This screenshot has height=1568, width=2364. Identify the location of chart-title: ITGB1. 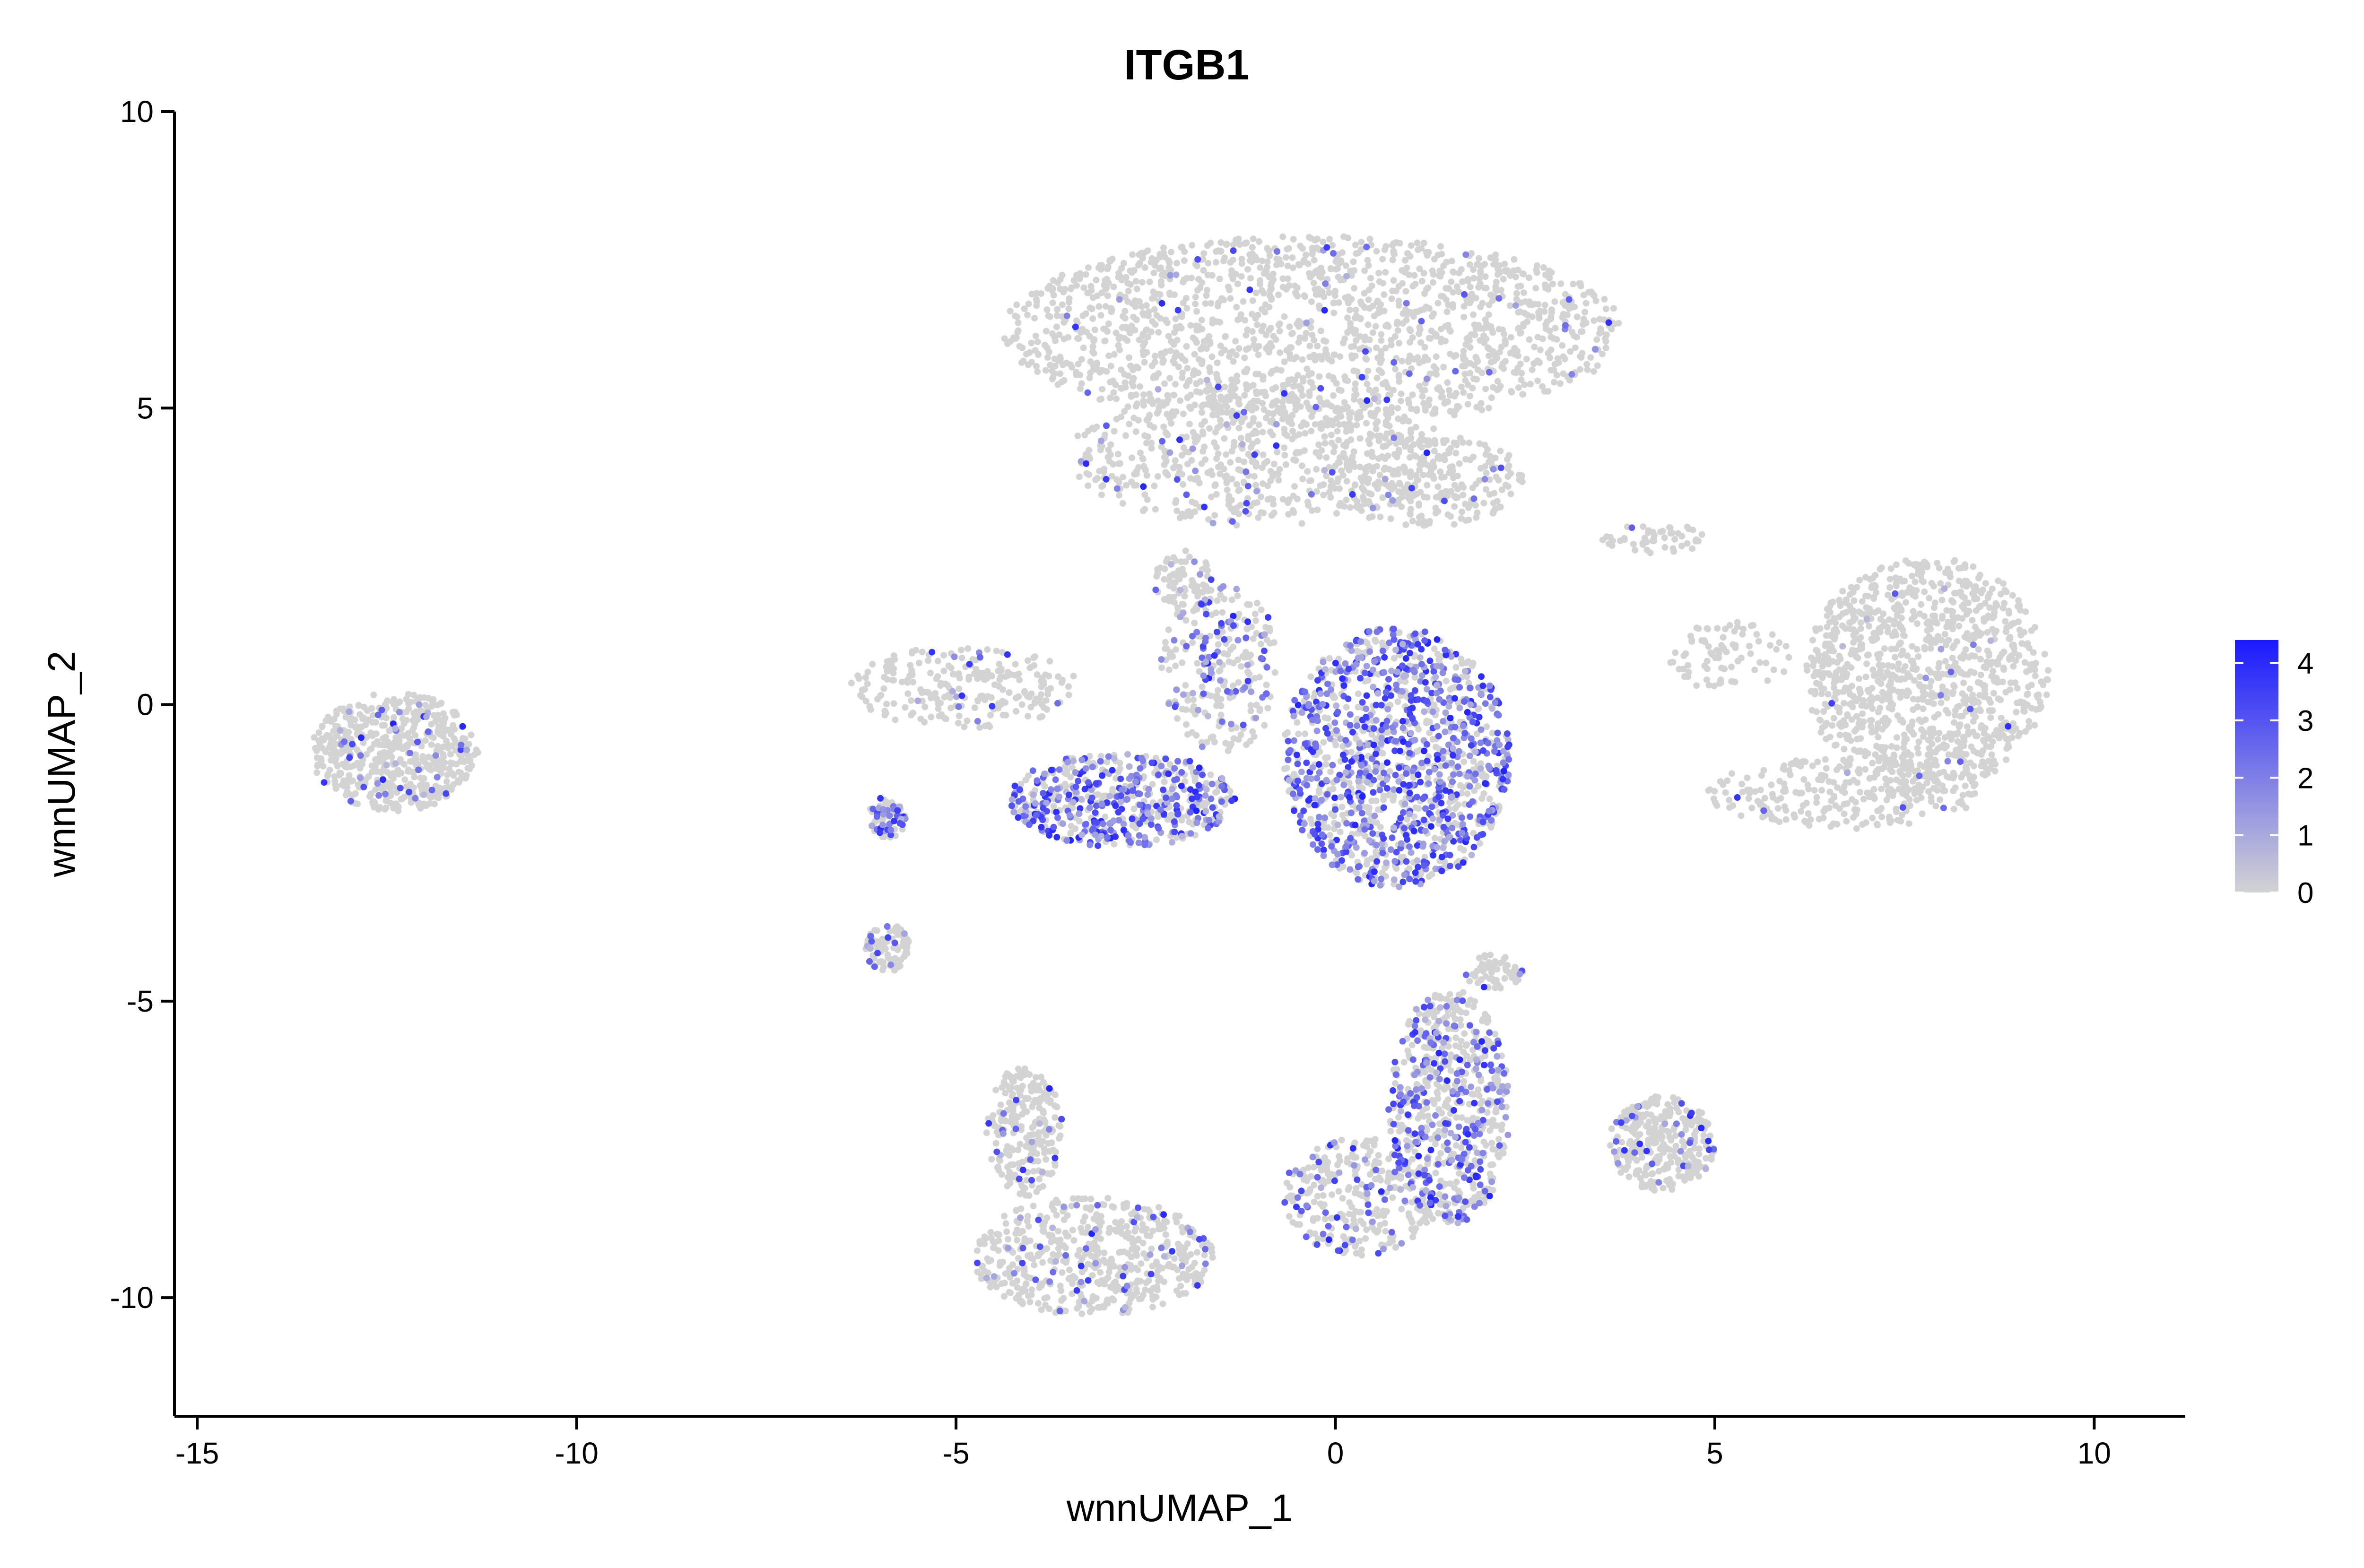
(1186, 65).